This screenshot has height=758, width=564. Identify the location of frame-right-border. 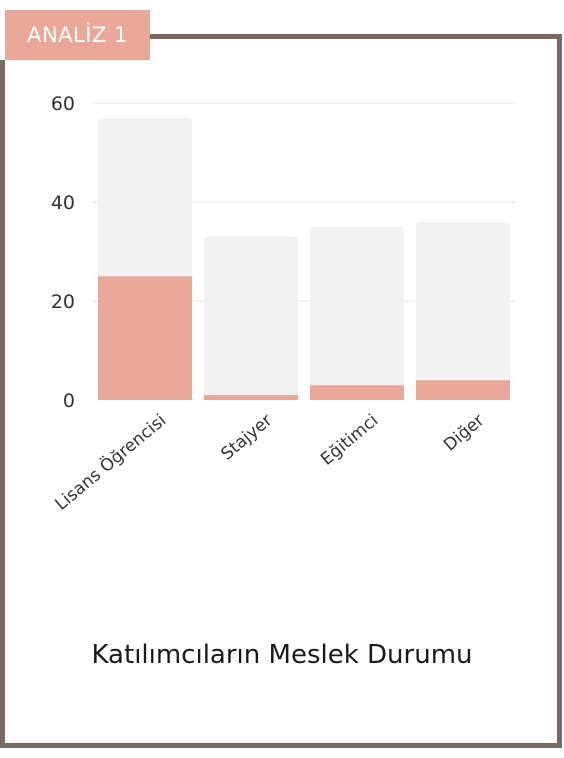
(559, 391).